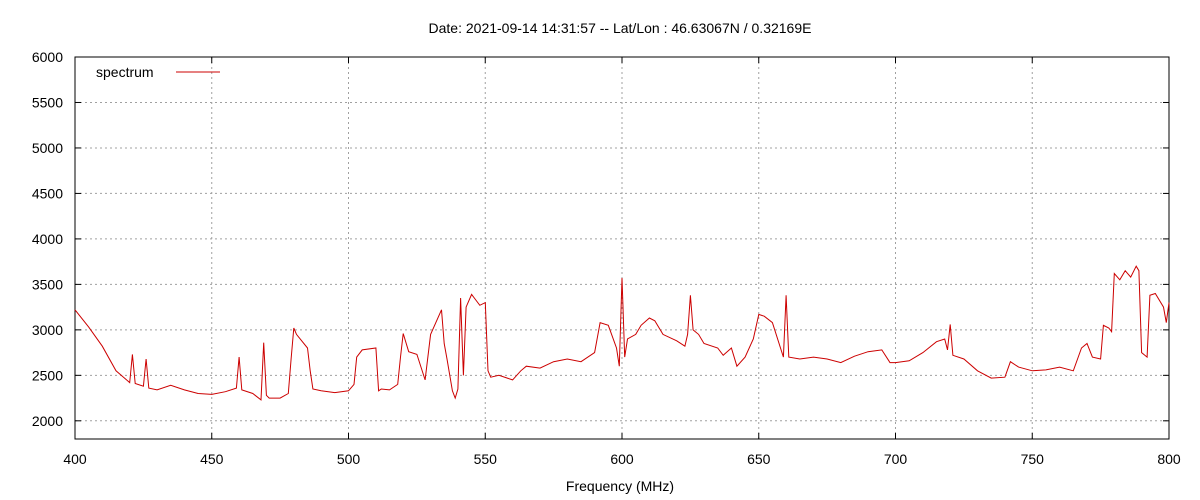  What do you see at coordinates (349, 459) in the screenshot?
I see `x-tick-label: 500` at bounding box center [349, 459].